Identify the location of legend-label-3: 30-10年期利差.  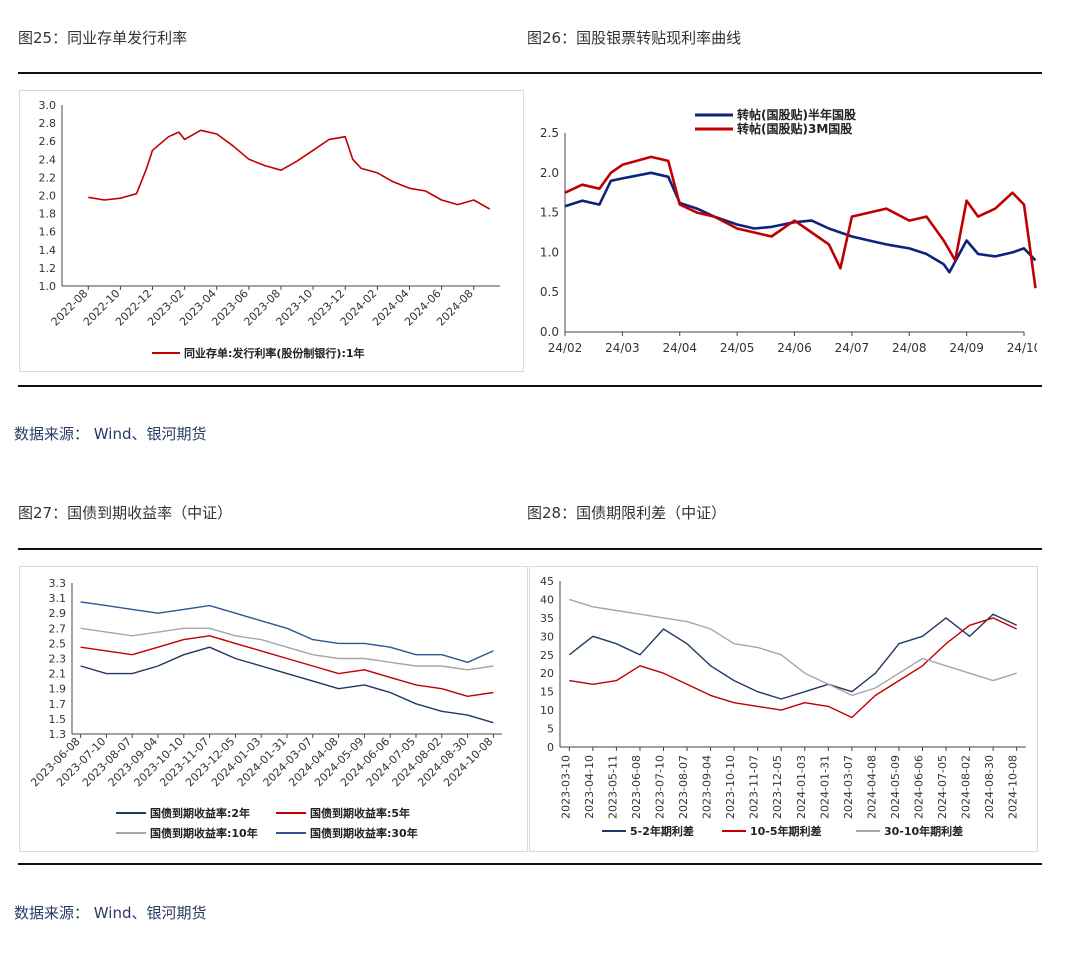
(923, 831).